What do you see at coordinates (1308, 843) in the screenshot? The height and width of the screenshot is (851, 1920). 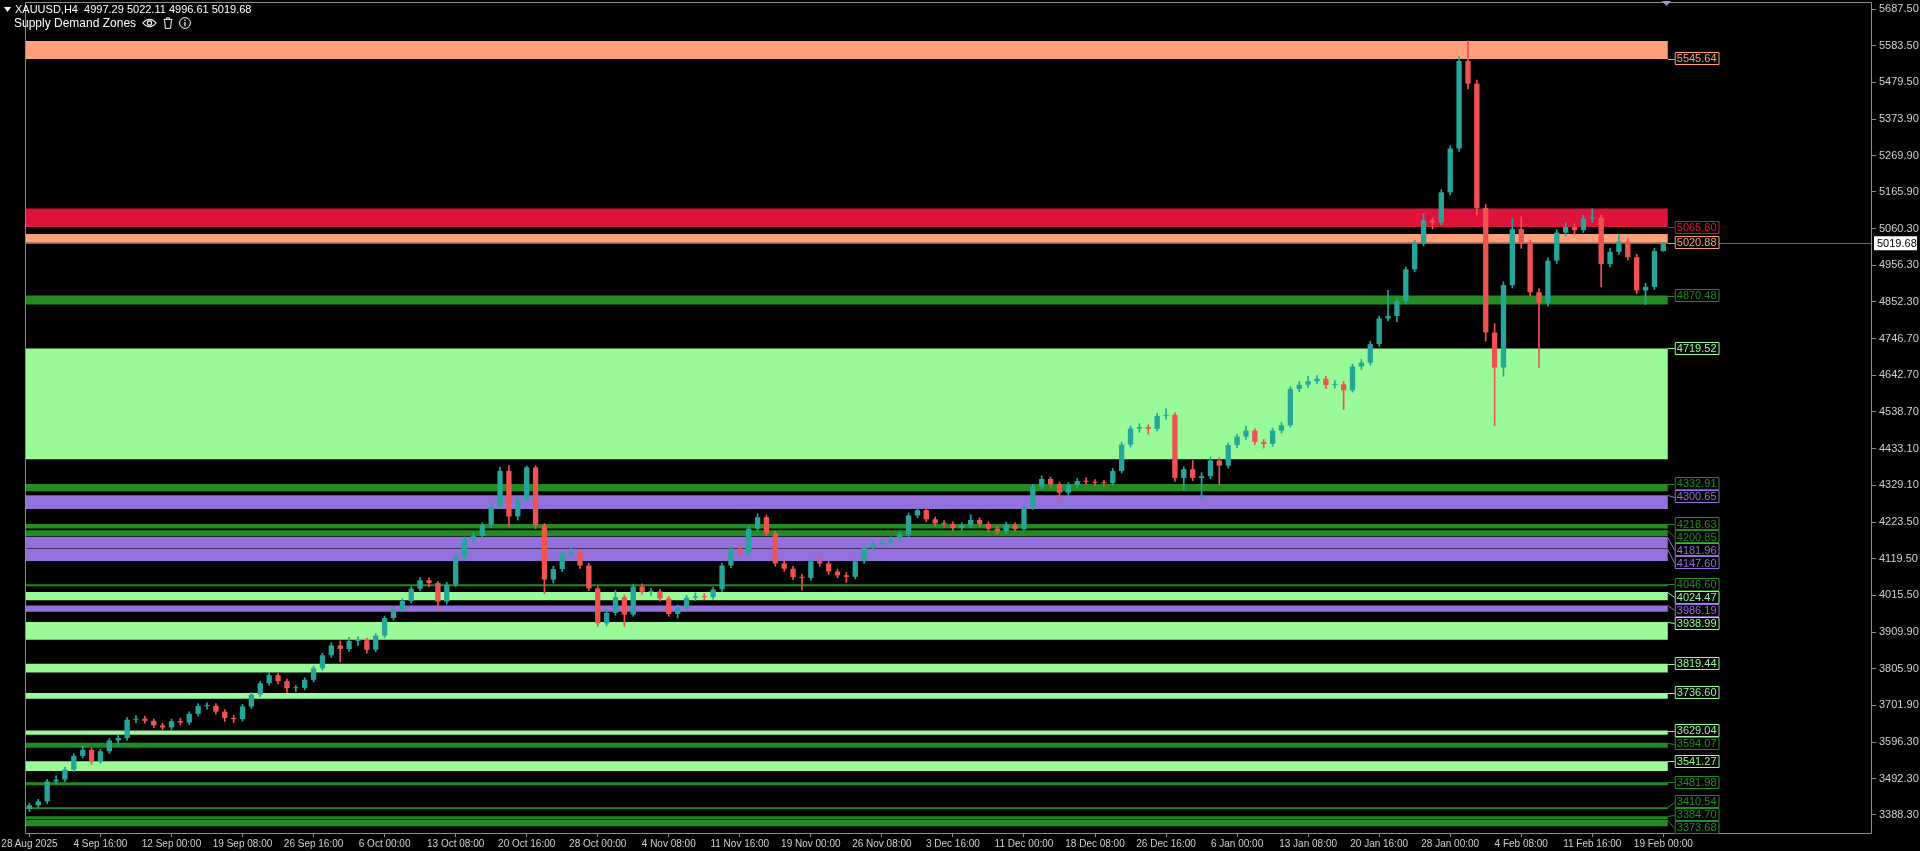 I see `x-tick-label: 13 Jan 08:00` at bounding box center [1308, 843].